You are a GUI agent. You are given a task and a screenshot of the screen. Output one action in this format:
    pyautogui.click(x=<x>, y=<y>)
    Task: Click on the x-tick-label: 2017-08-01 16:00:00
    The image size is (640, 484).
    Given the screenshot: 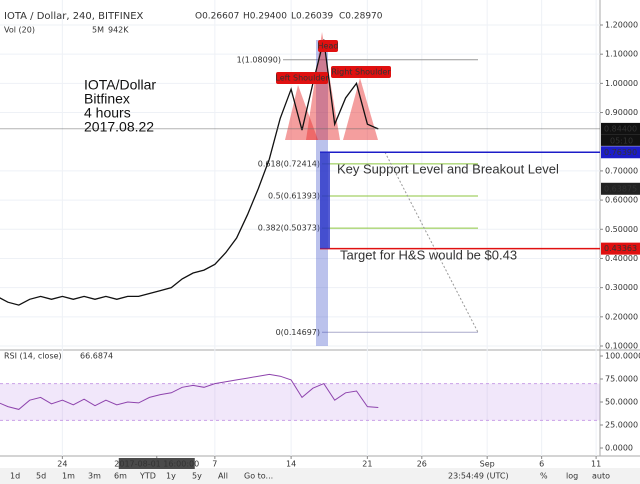 What is the action you would take?
    pyautogui.click(x=156, y=464)
    